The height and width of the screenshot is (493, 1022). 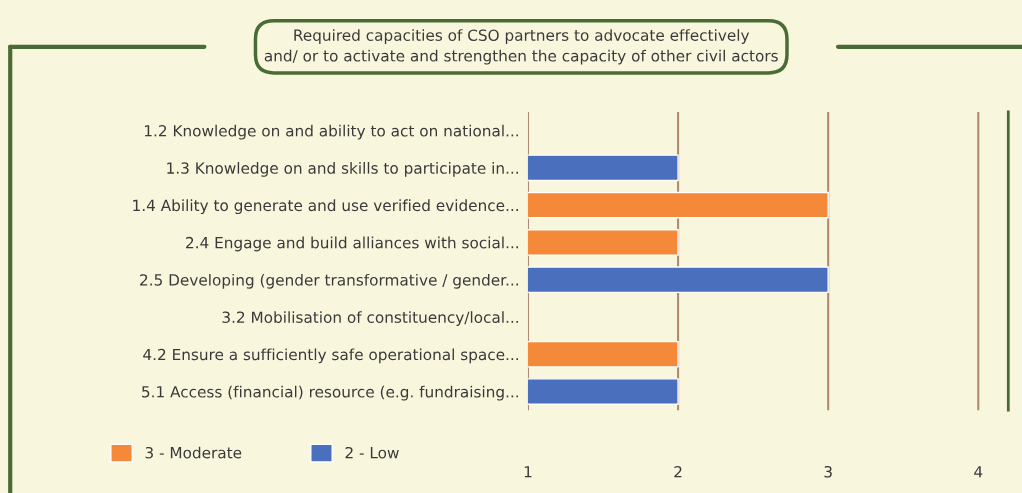 I want to click on chart-title: Required capacities of CSO partners to advocate effectively and/ or to activate and strengthen the capacity of other civil actors, so click(x=521, y=47).